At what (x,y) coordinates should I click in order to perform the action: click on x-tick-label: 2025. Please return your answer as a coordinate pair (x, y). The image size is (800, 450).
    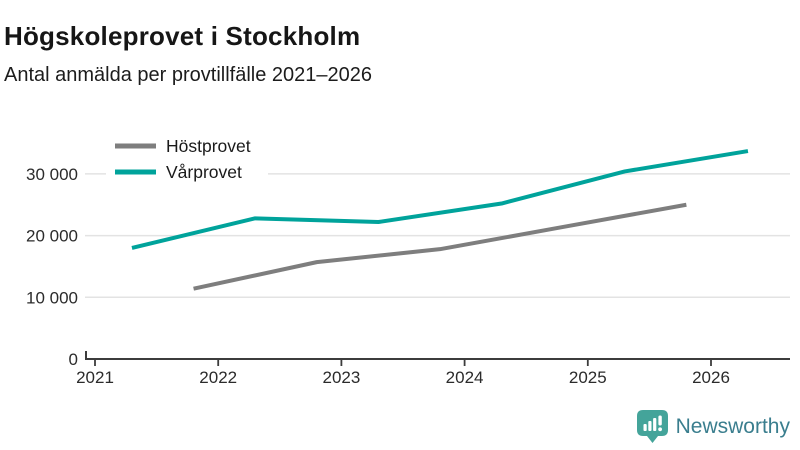
    Looking at the image, I should click on (588, 377).